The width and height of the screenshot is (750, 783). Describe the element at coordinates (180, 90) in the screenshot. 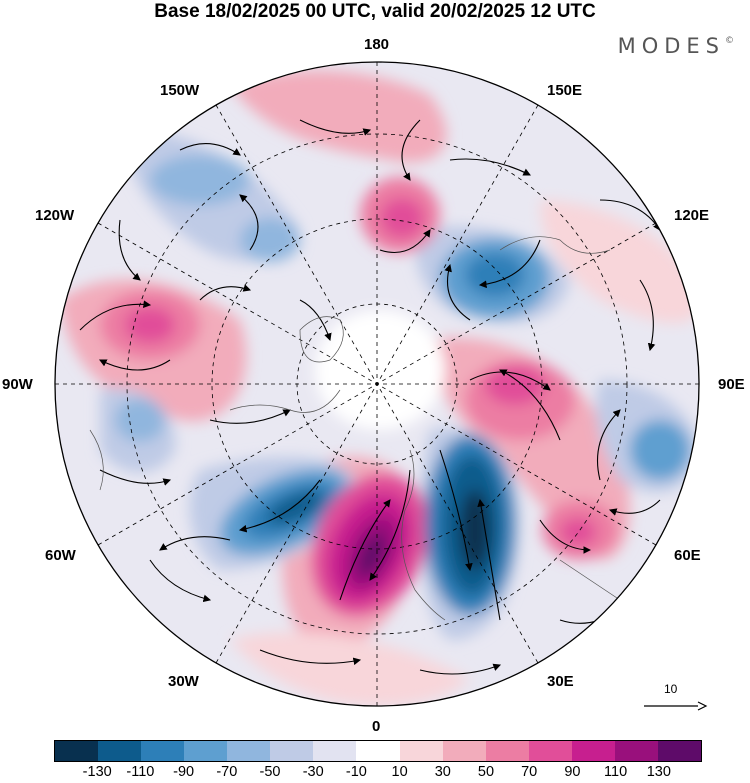

I see `lon-label-150w: 150W` at that location.